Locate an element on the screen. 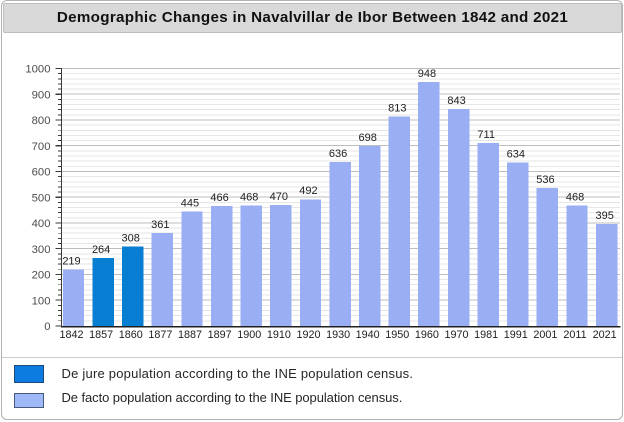 The height and width of the screenshot is (422, 624). svg-text: 400 is located at coordinates (41, 224).